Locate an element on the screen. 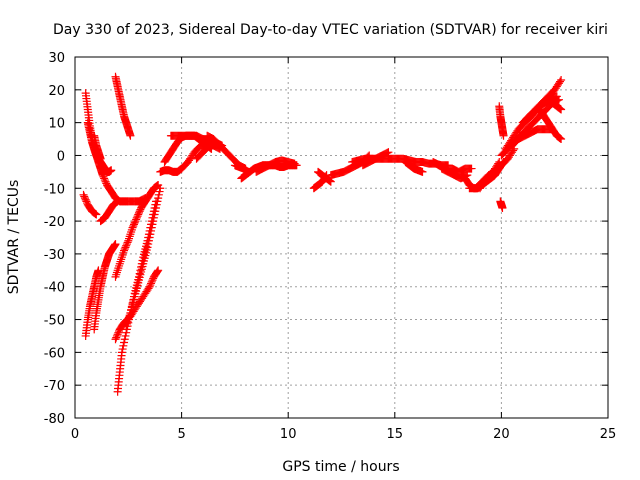  x-tick-label: 20 is located at coordinates (501, 434).